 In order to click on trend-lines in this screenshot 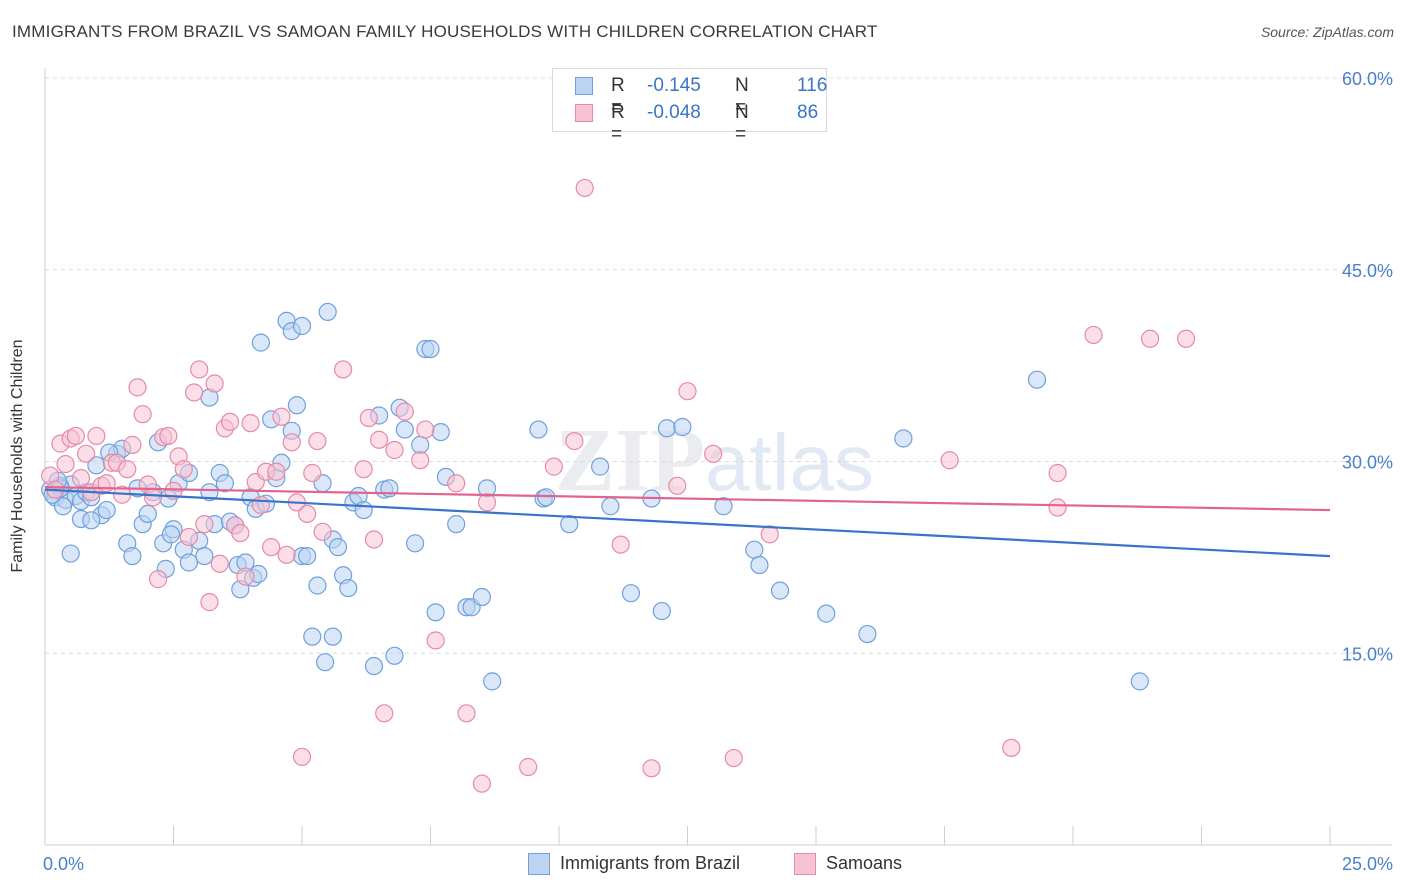, I will do `click(687, 521)`.